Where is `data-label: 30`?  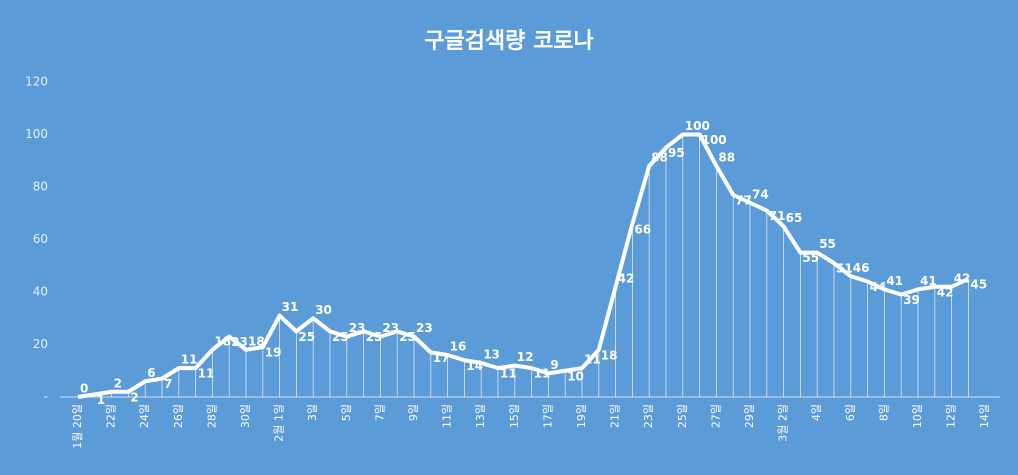 data-label: 30 is located at coordinates (323, 310).